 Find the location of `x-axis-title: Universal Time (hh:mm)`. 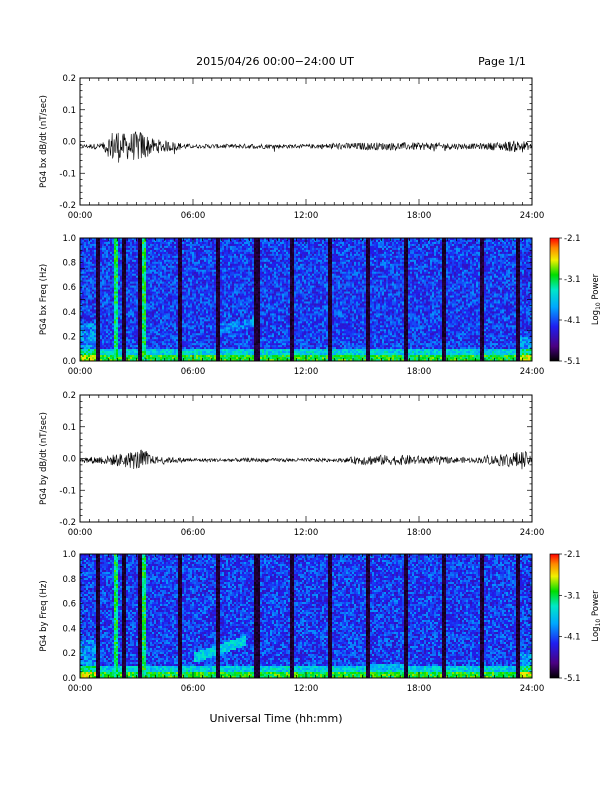

x-axis-title: Universal Time (hh:mm) is located at coordinates (276, 718).